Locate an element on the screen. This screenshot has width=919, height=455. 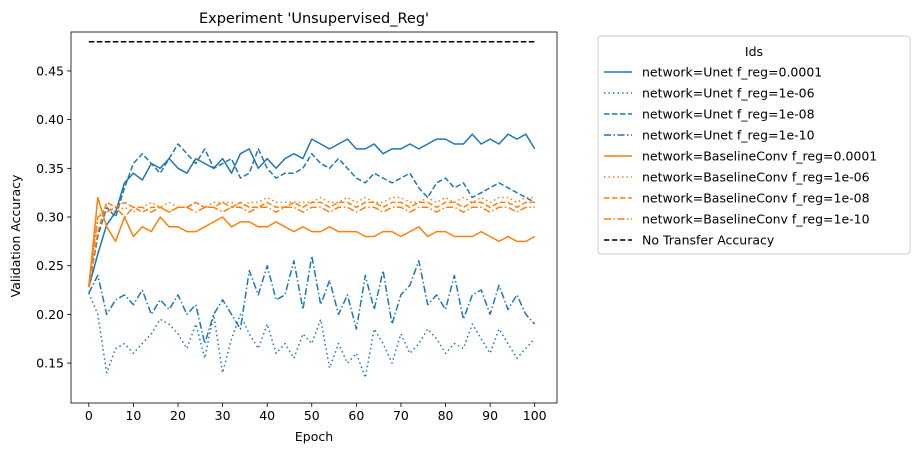
y-tick-label: 0.15 is located at coordinates (50, 363).